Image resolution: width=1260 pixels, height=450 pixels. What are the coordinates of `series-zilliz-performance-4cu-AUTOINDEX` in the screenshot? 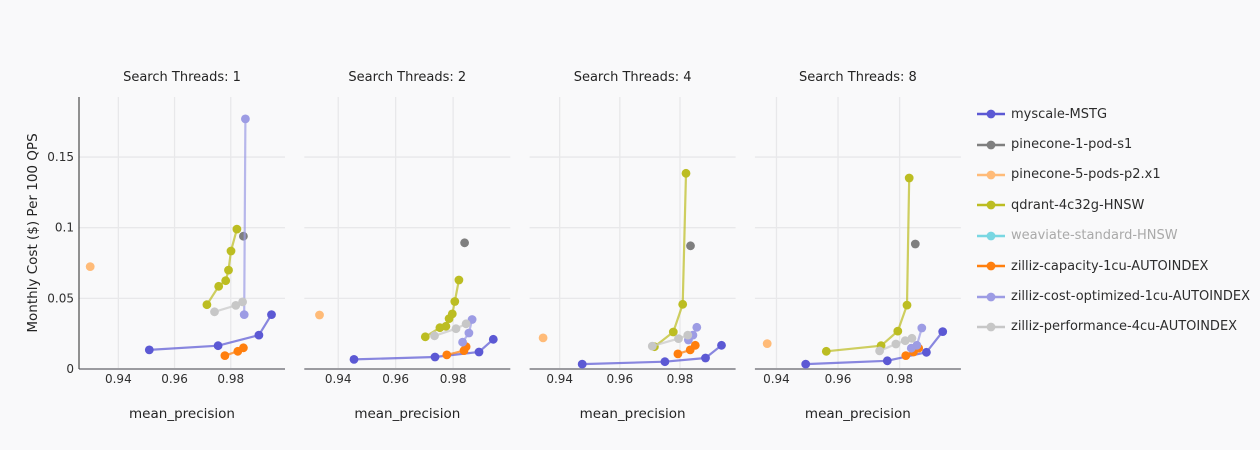 It's located at (229, 307).